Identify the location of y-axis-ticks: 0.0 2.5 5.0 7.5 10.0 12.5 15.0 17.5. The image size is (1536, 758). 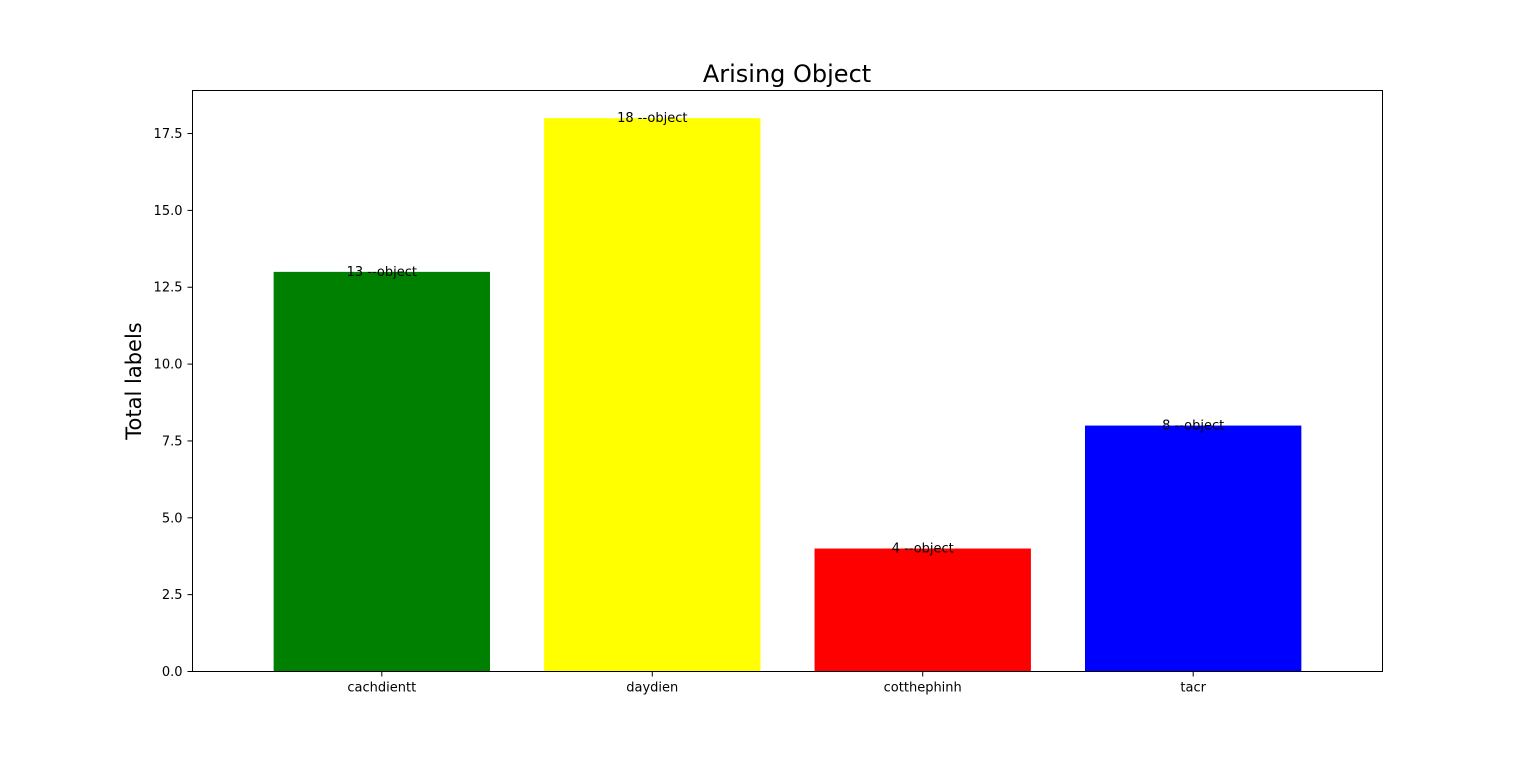
(173, 403).